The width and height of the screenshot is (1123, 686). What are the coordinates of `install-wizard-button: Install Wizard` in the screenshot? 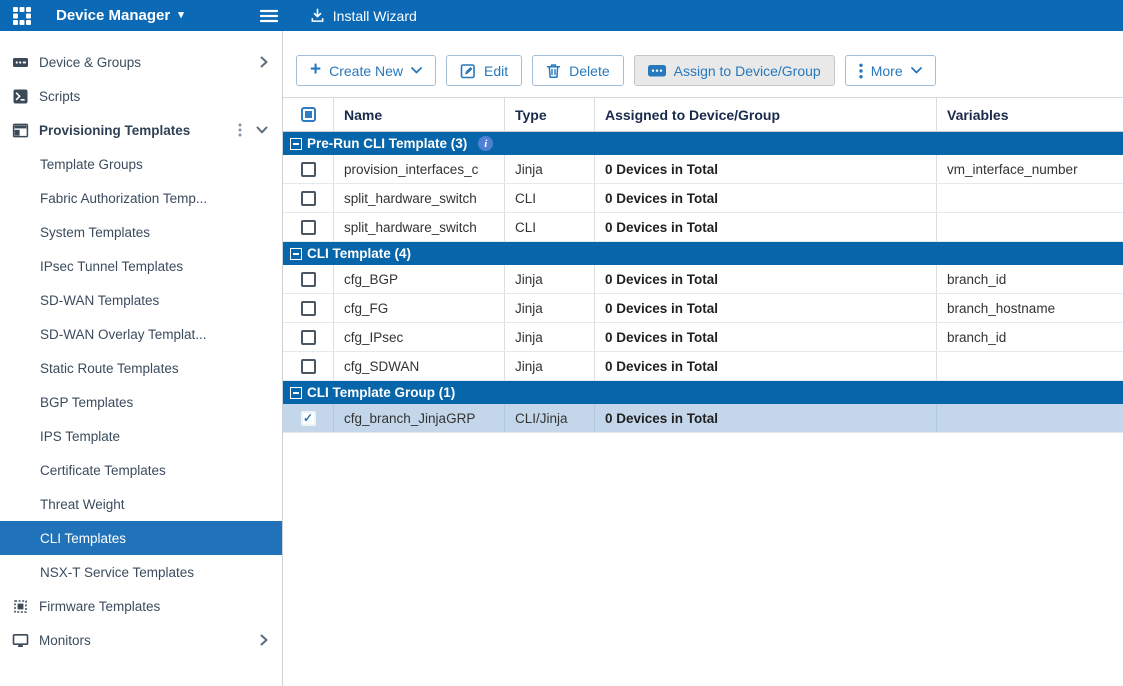 It's located at (363, 16).